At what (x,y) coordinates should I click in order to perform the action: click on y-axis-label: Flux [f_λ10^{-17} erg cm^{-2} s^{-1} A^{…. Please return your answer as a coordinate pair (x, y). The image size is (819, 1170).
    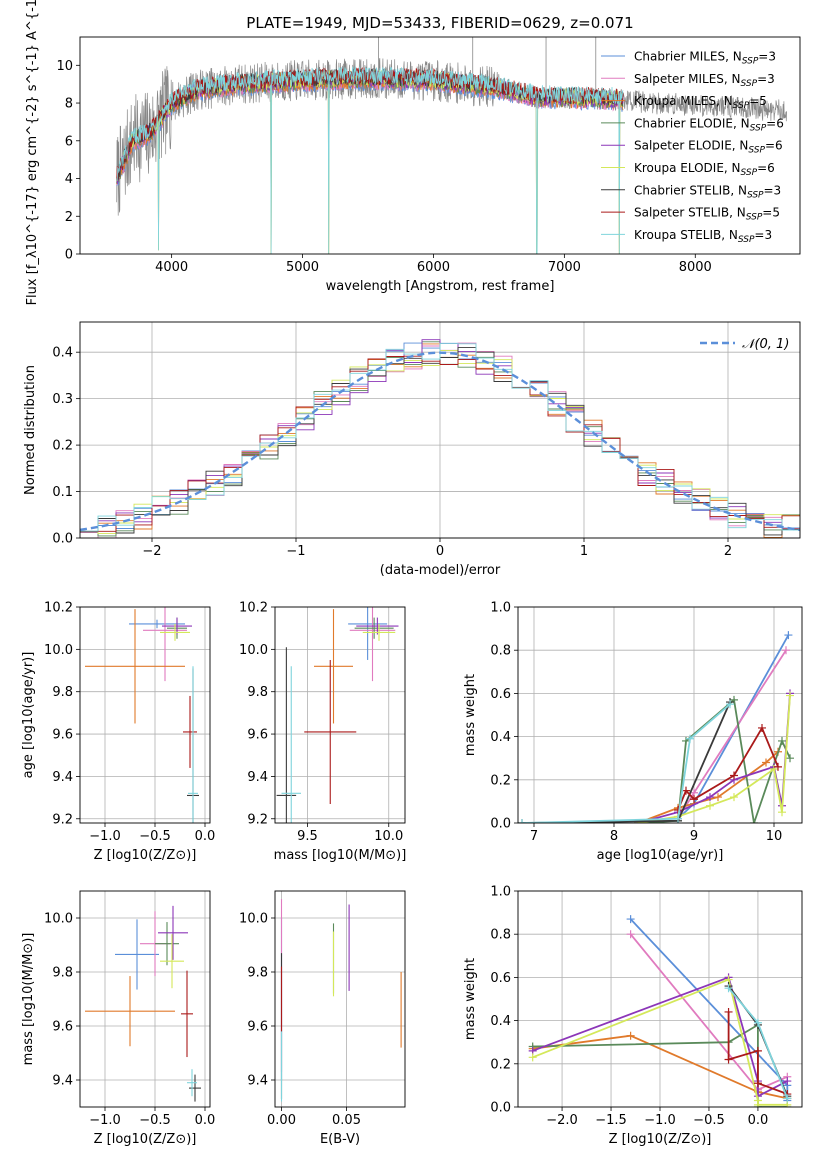
    Looking at the image, I should click on (32, 152).